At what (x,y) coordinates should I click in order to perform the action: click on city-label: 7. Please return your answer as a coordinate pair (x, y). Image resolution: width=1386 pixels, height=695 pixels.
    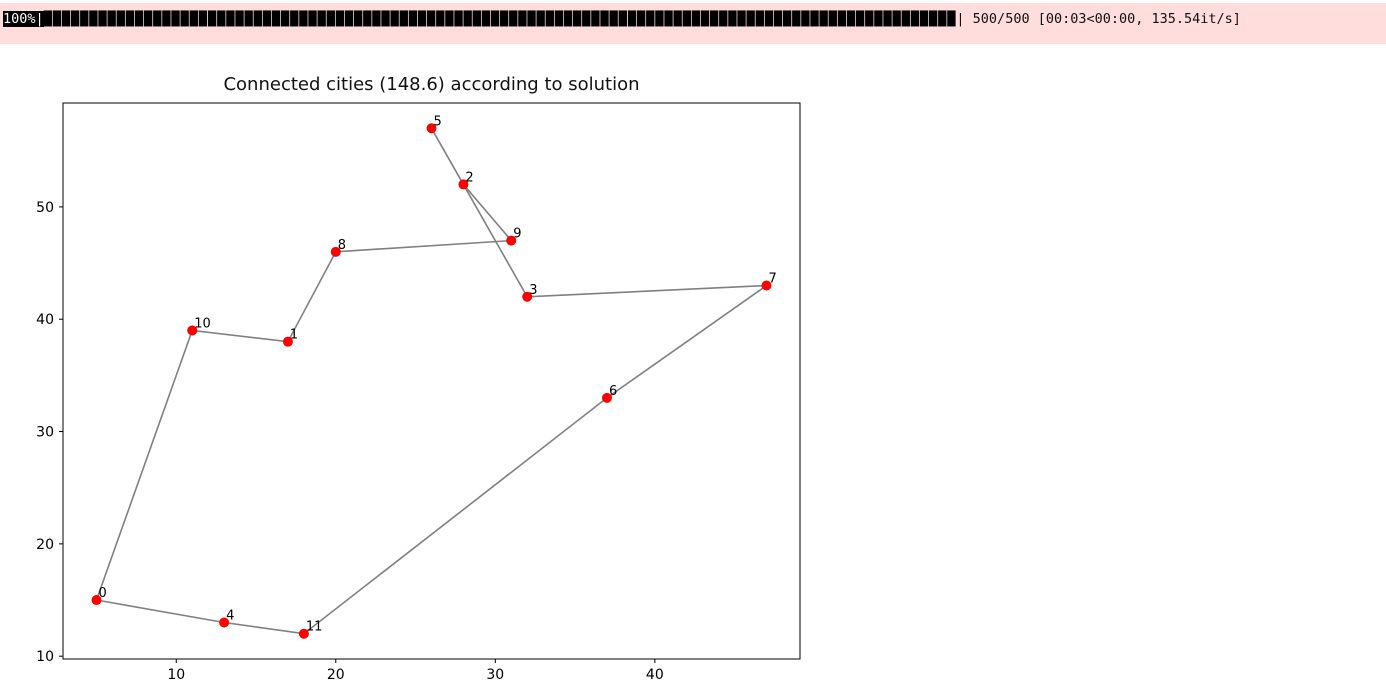
    Looking at the image, I should click on (773, 279).